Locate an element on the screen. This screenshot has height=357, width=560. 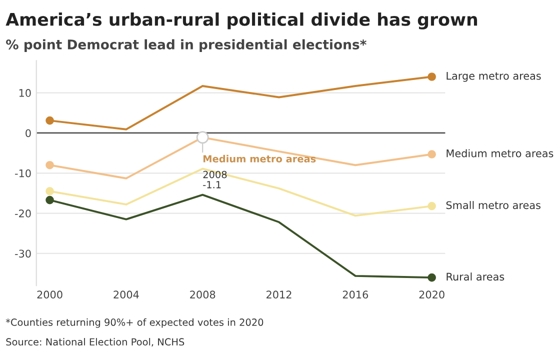
source-note: Source: National Election Pool, NCHS is located at coordinates (95, 342).